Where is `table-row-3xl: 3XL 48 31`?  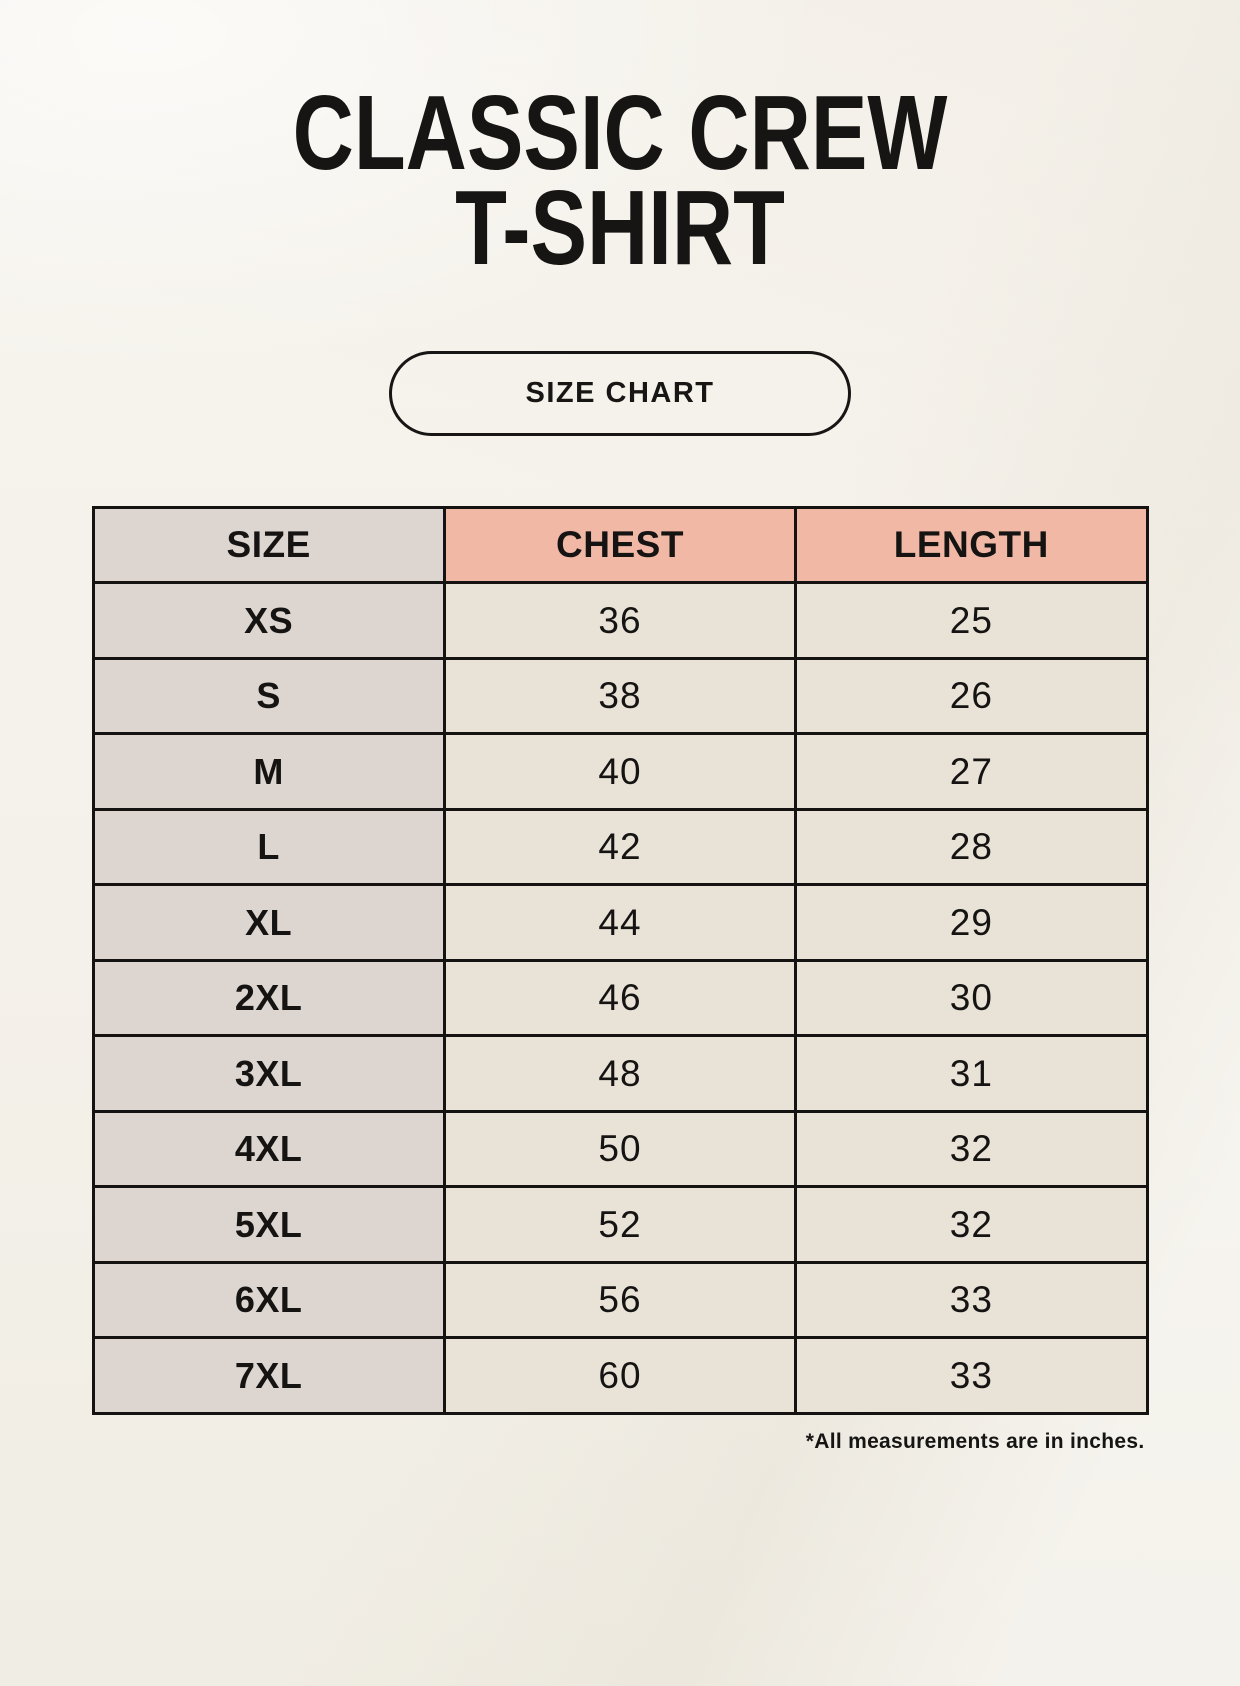 table-row-3xl: 3XL 48 31 is located at coordinates (620, 1073).